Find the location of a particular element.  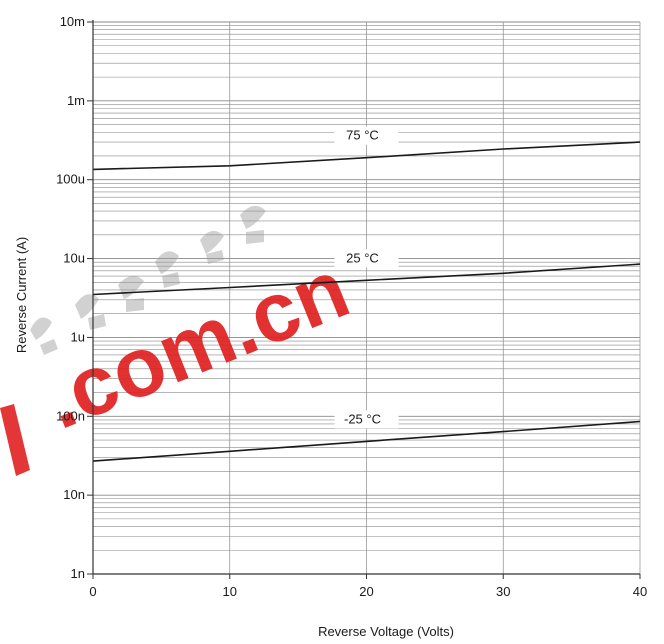

x-tick-label: 20 is located at coordinates (366, 591).